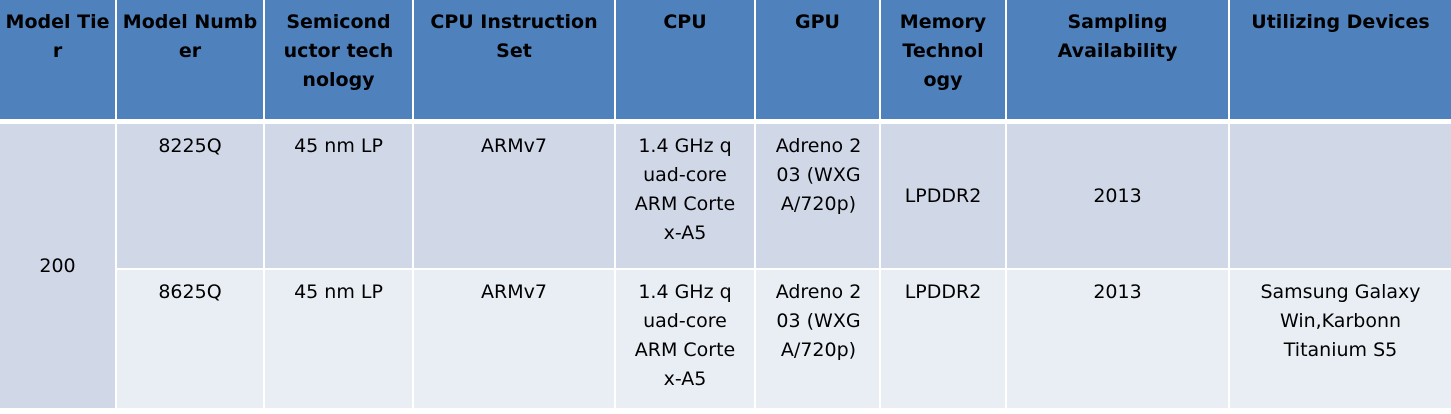 The image size is (1451, 414). What do you see at coordinates (191, 62) in the screenshot?
I see `header-model-number: Model Number` at bounding box center [191, 62].